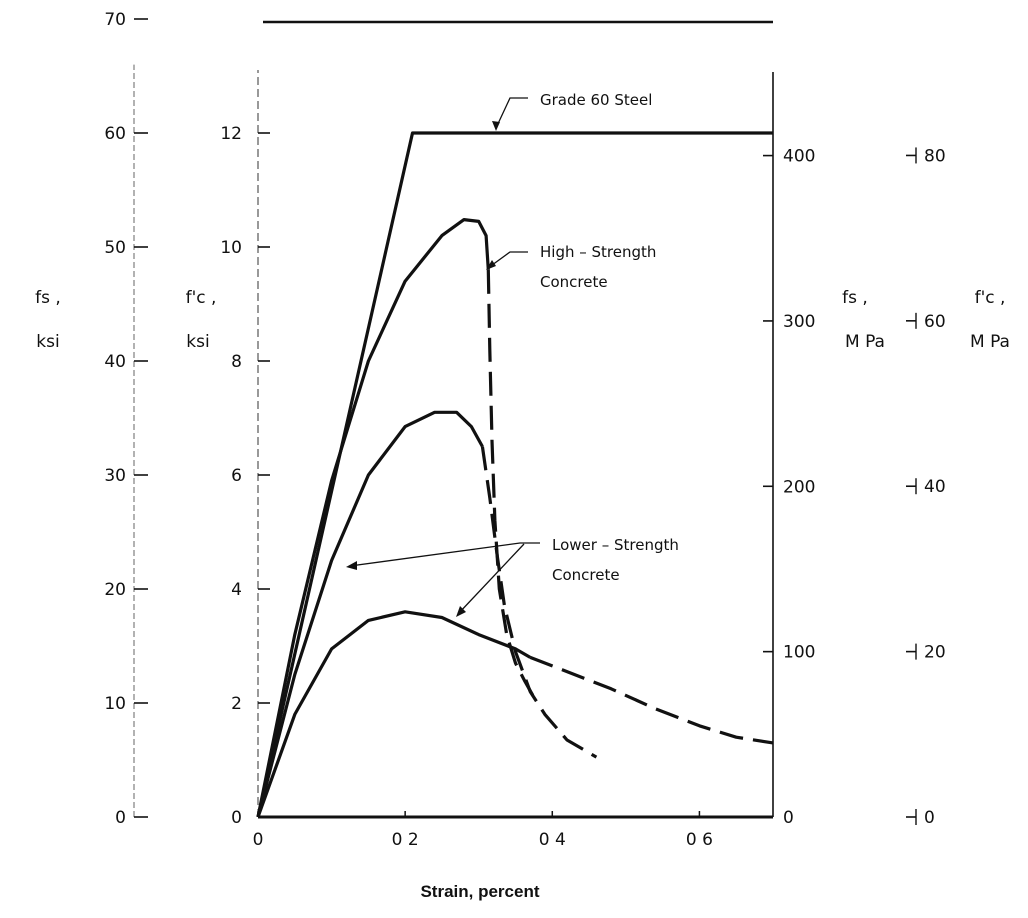 Image resolution: width=1028 pixels, height=918 pixels. Describe the element at coordinates (461, 611) in the screenshot. I see `lower-strength-leader-2-arrow` at that location.